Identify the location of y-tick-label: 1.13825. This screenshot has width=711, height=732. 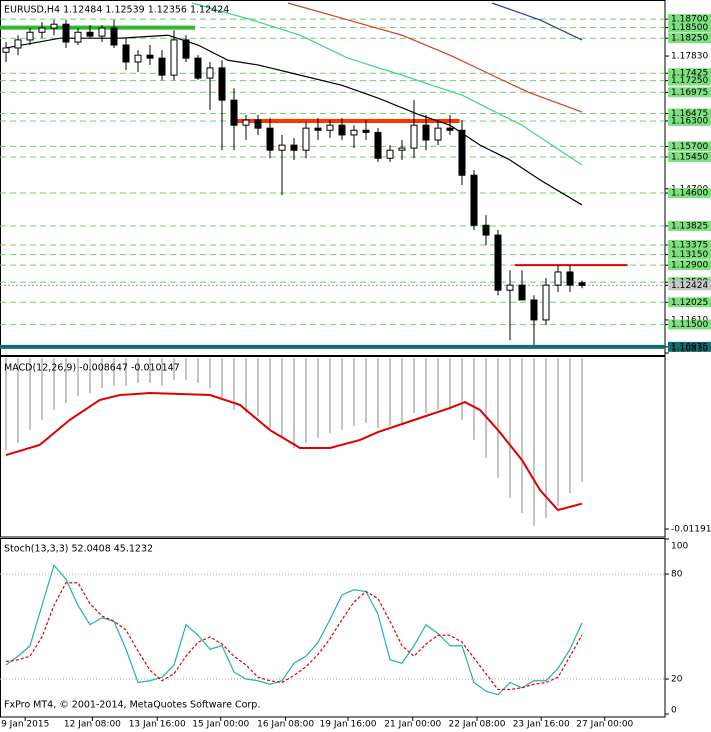
(689, 226).